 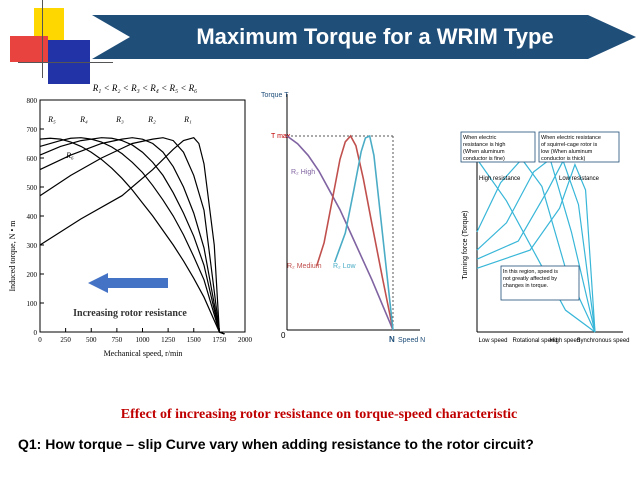 I want to click on series-line-R3, so click(x=132, y=236).